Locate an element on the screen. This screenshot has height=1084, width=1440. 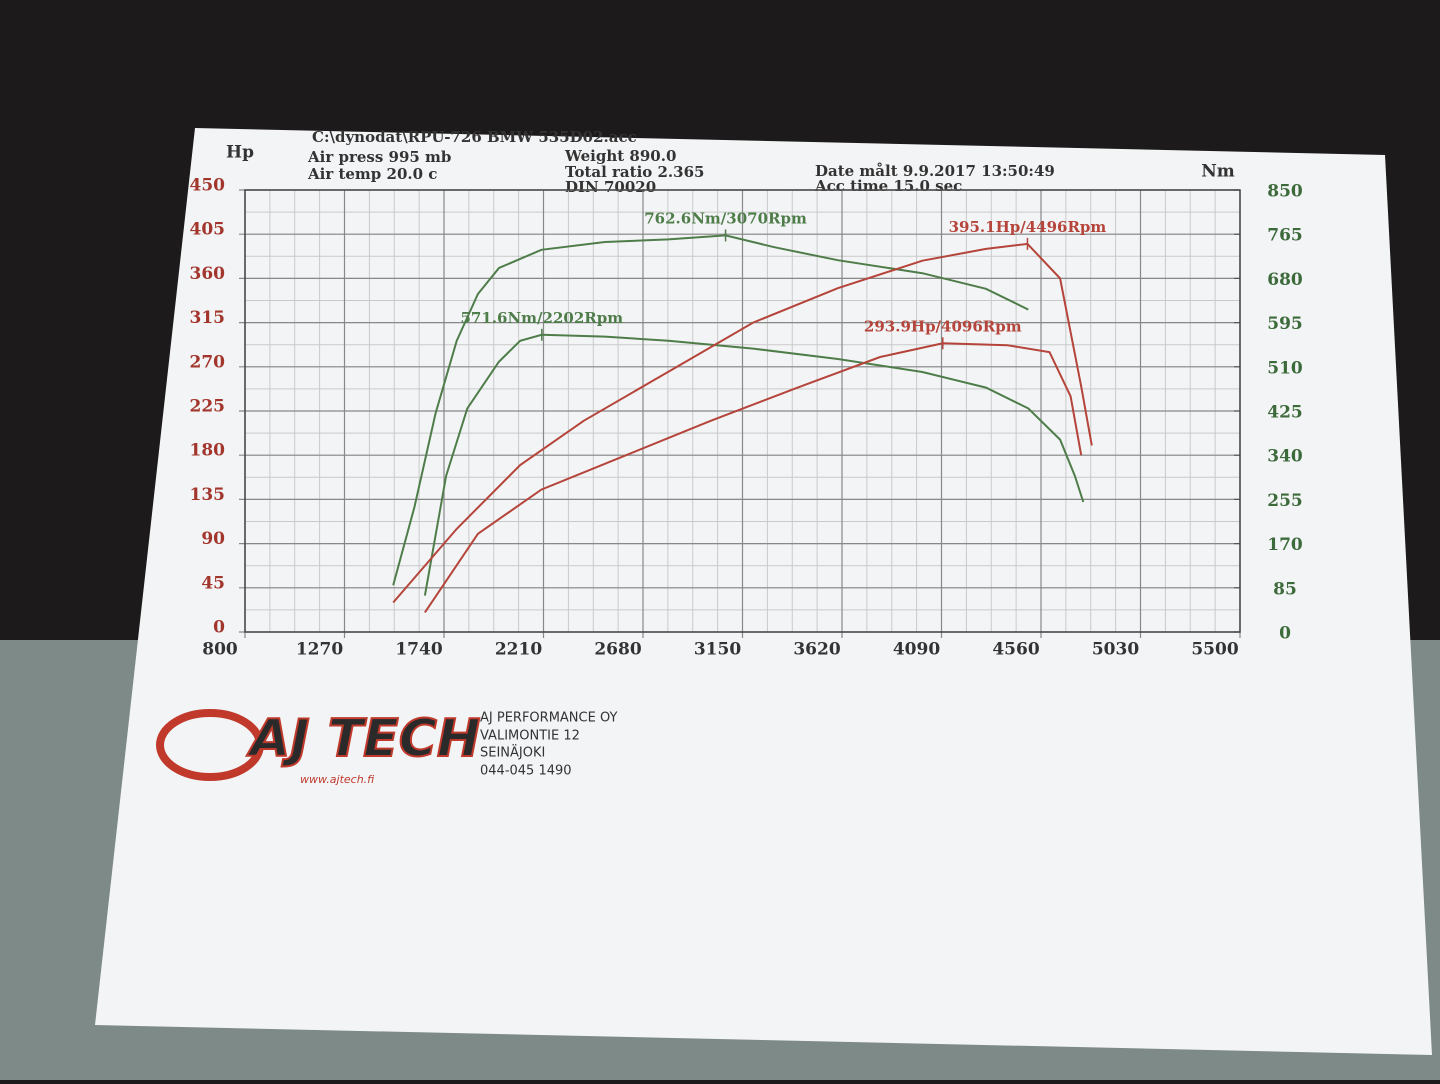
y2-tick-label: 510 is located at coordinates (1285, 368).